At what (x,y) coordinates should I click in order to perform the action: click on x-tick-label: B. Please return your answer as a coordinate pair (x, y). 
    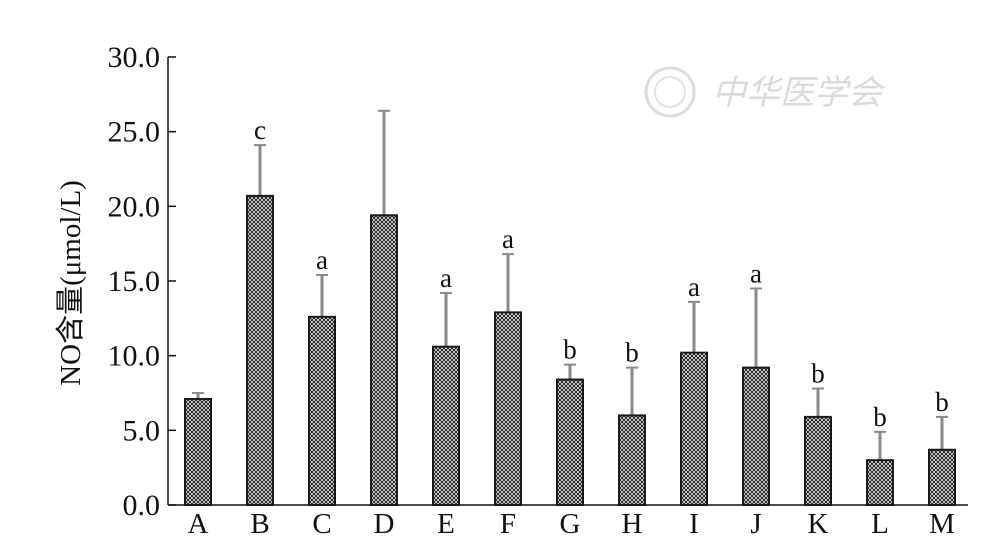
    Looking at the image, I should click on (259, 524).